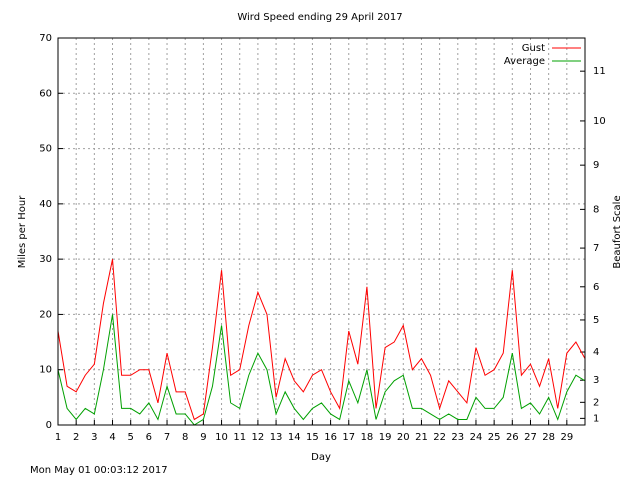 This screenshot has height=480, width=640. I want to click on x-tick-label: 16, so click(330, 437).